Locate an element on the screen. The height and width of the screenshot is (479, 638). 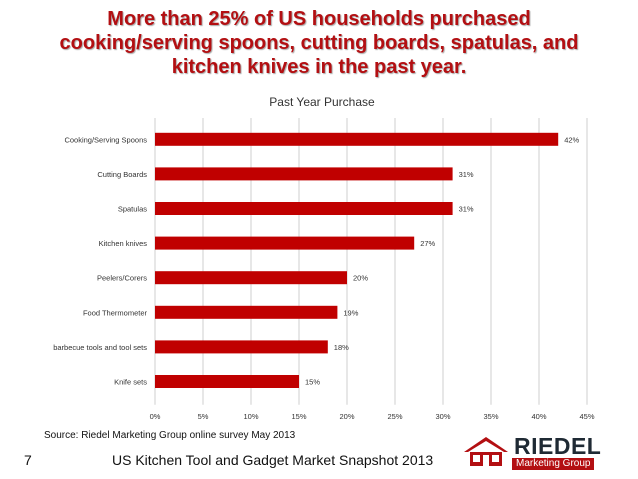
category-label: Cutting Boards is located at coordinates (122, 174).